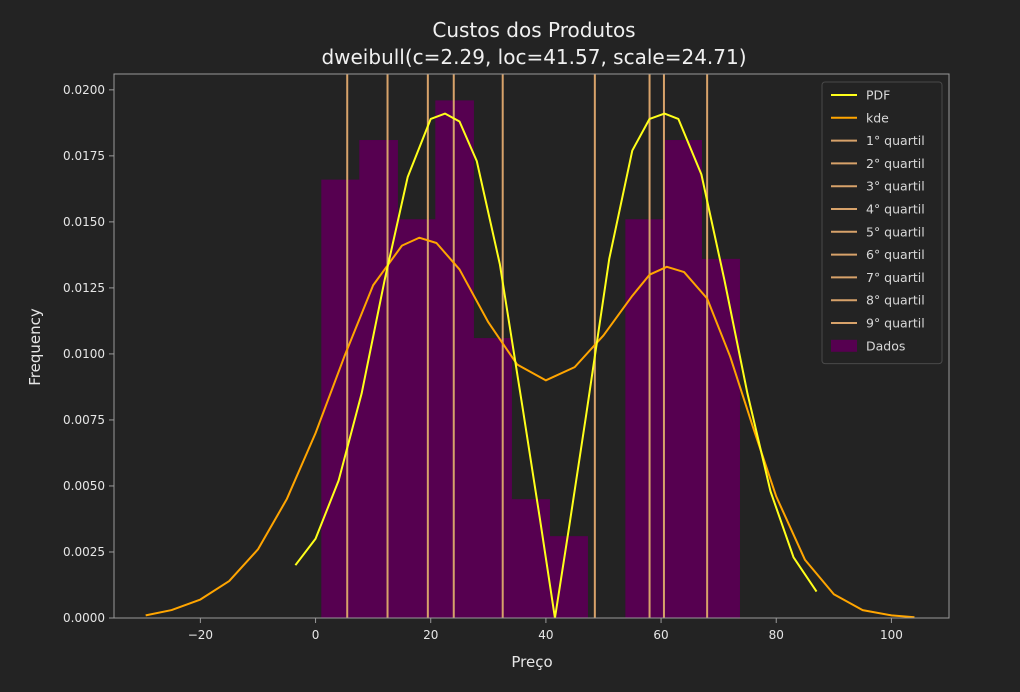 Image resolution: width=1020 pixels, height=692 pixels. Describe the element at coordinates (84, 90) in the screenshot. I see `y-tick-label: 0.0200` at that location.